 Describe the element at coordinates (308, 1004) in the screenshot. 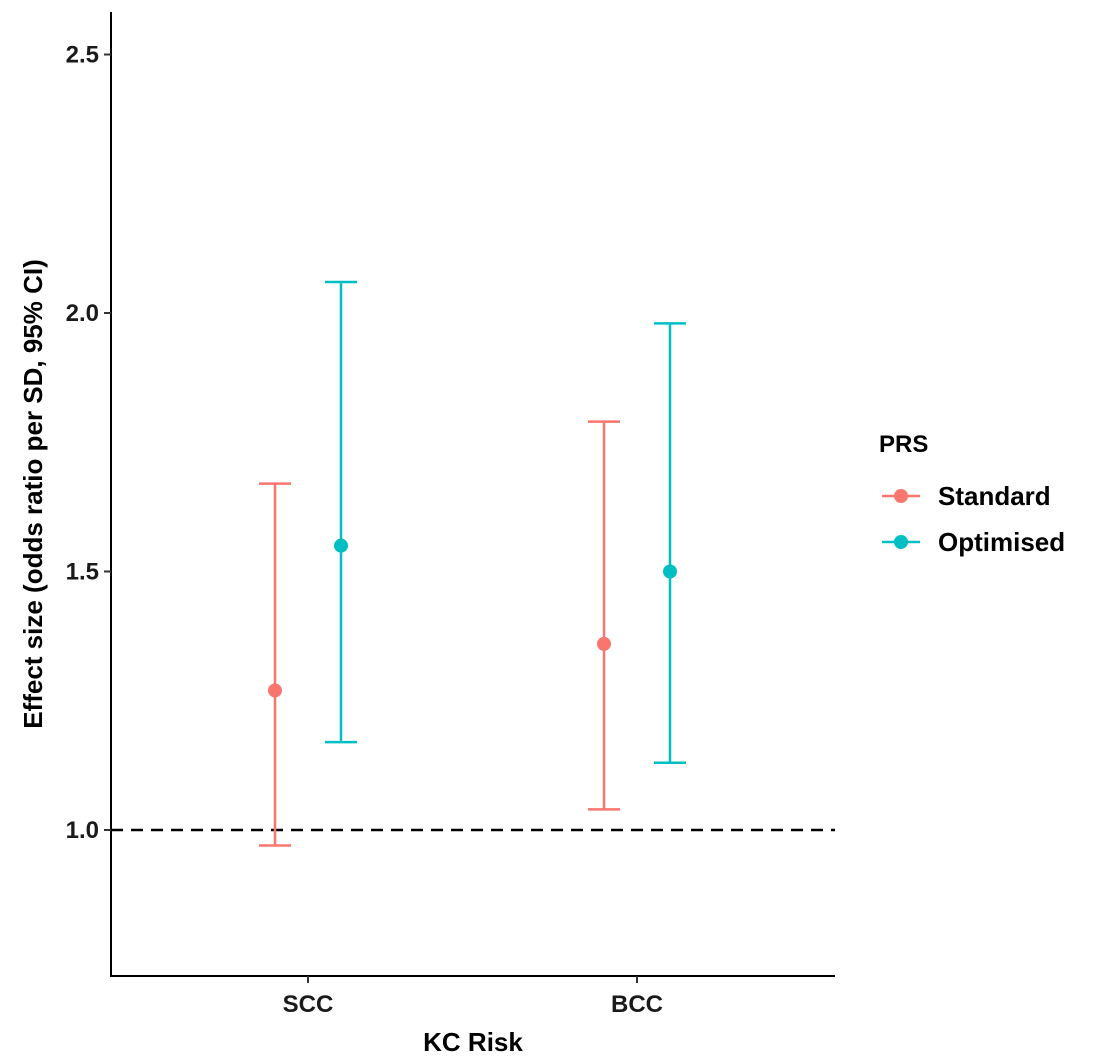

I see `x-tick-label: SCC` at that location.